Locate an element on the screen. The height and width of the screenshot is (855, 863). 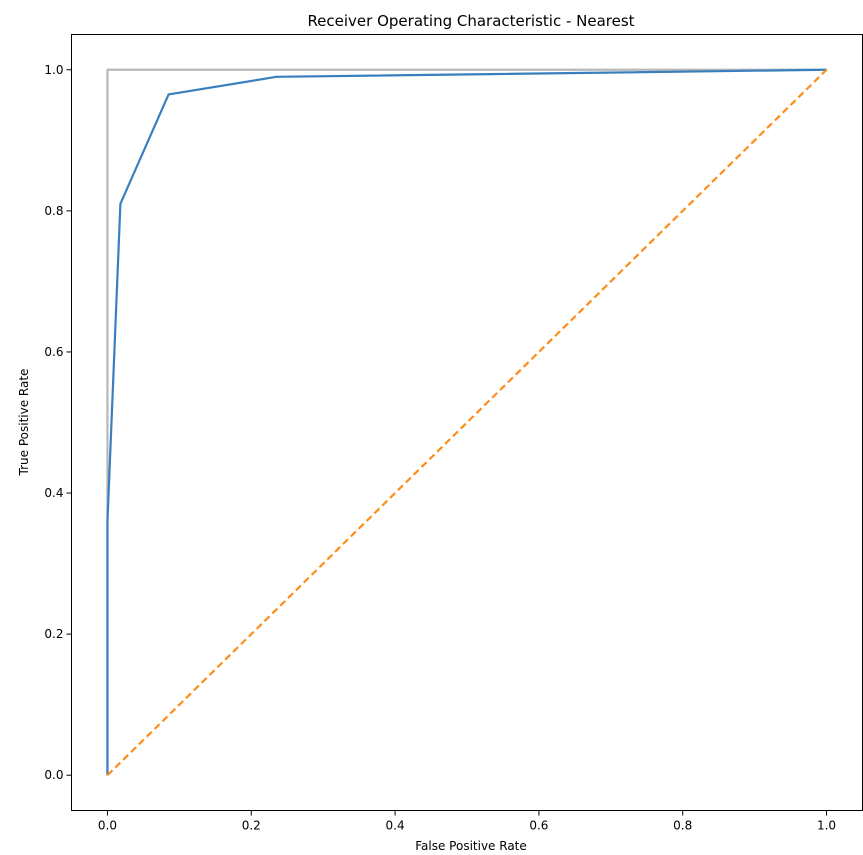
y-tick-label: 1.0 is located at coordinates (53, 70).